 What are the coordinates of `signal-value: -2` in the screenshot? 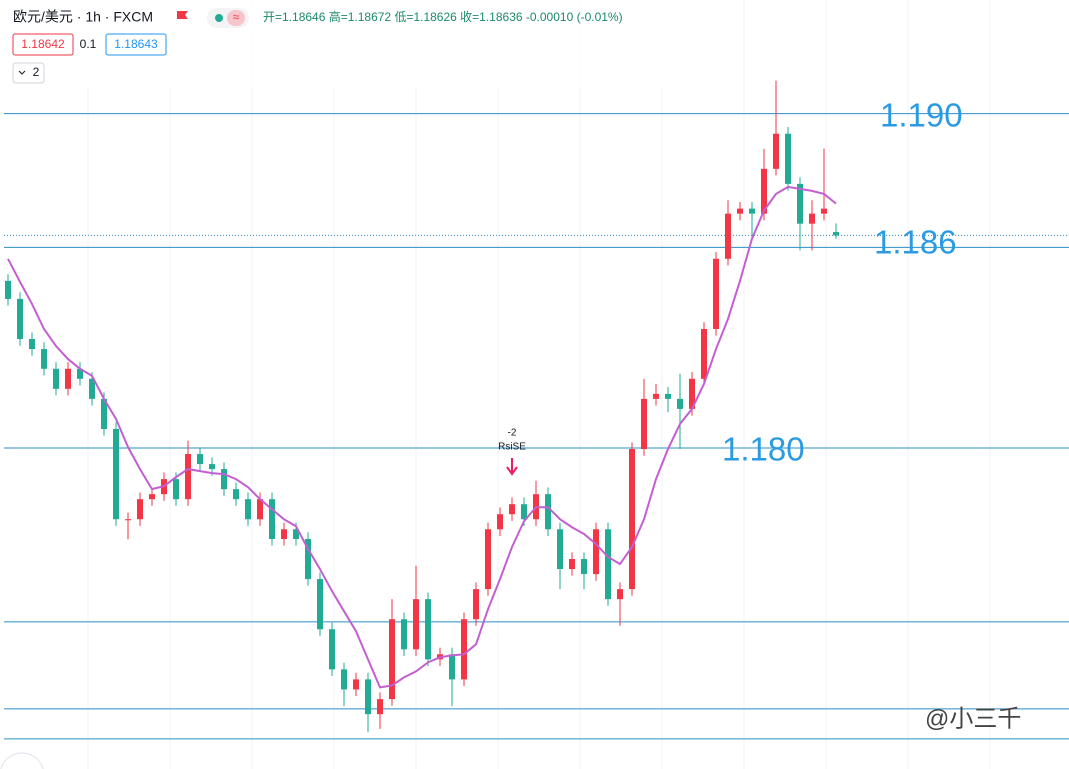 It's located at (512, 433).